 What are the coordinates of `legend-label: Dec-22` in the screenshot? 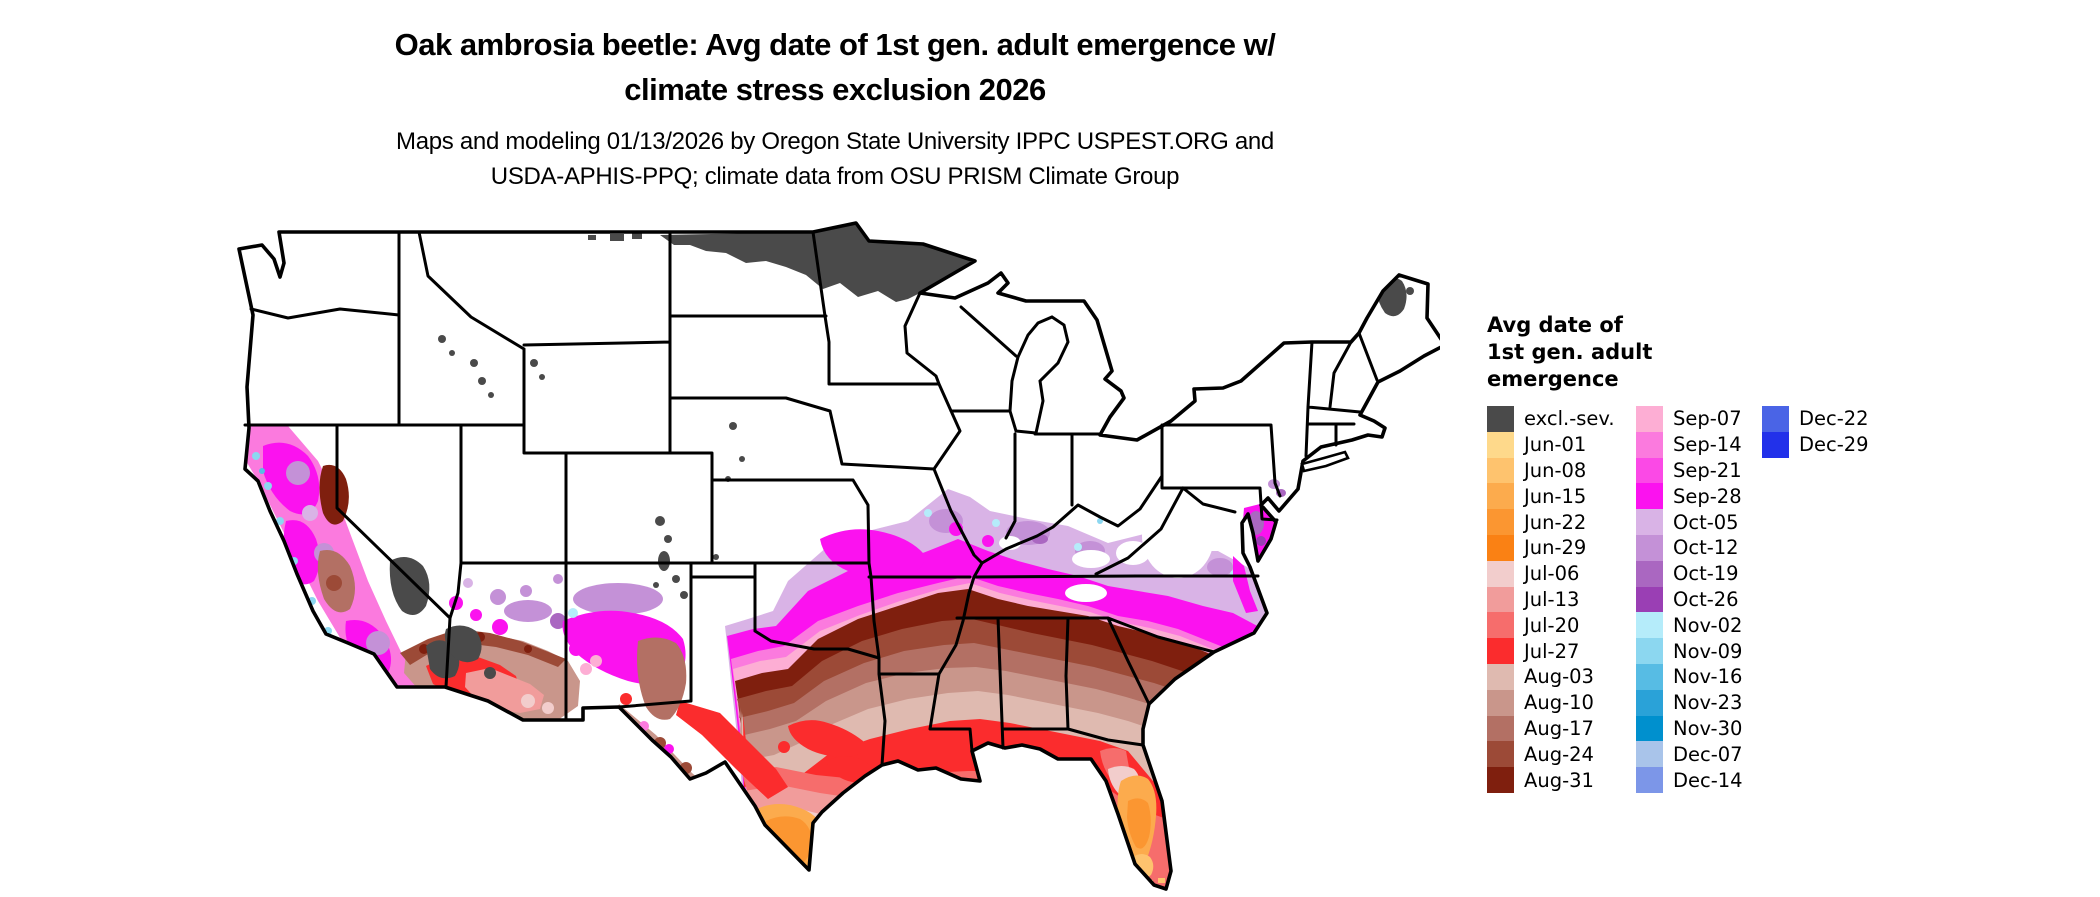 It's located at (1834, 419).